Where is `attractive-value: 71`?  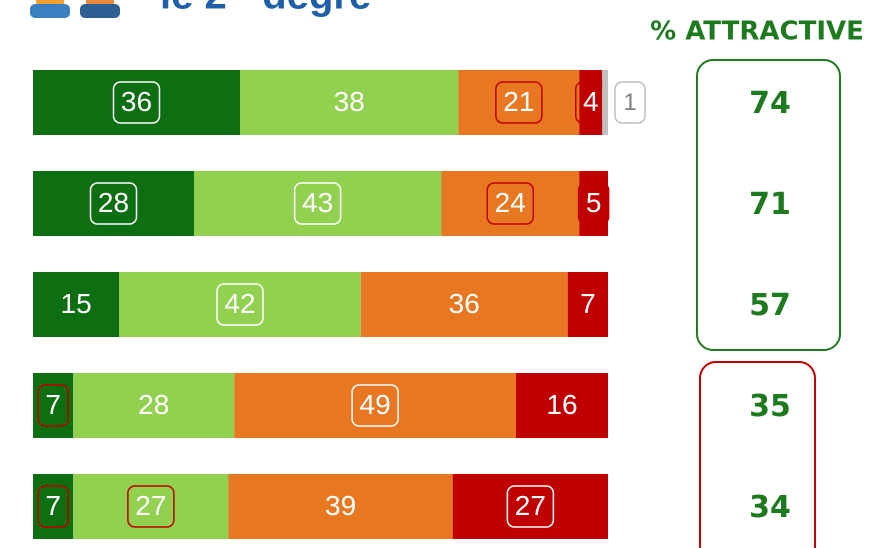
attractive-value: 71 is located at coordinates (770, 204).